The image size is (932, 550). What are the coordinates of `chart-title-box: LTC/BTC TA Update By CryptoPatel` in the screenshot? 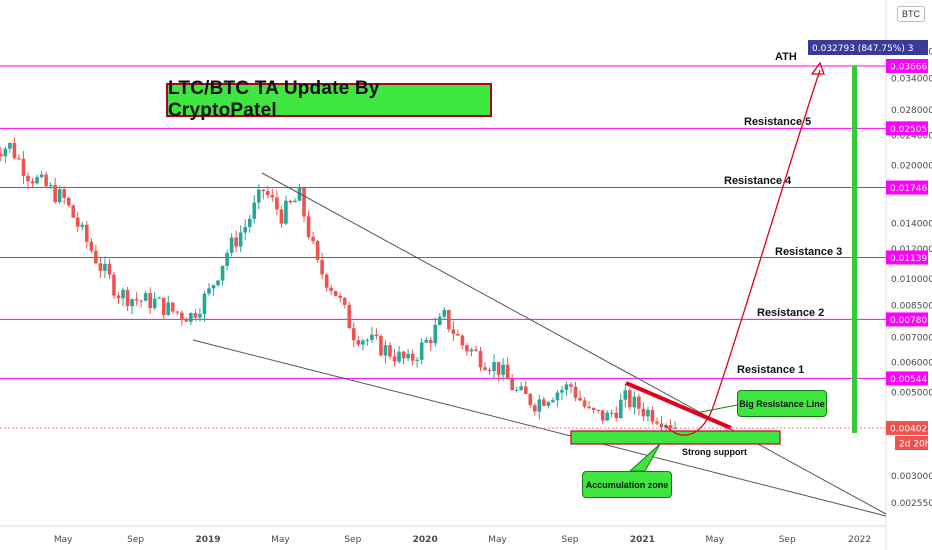 It's located at (329, 99).